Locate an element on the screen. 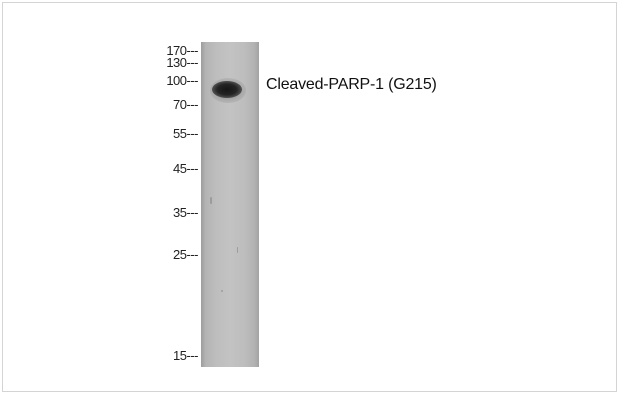 The width and height of the screenshot is (621, 396). marker-45: 45--- is located at coordinates (185, 168).